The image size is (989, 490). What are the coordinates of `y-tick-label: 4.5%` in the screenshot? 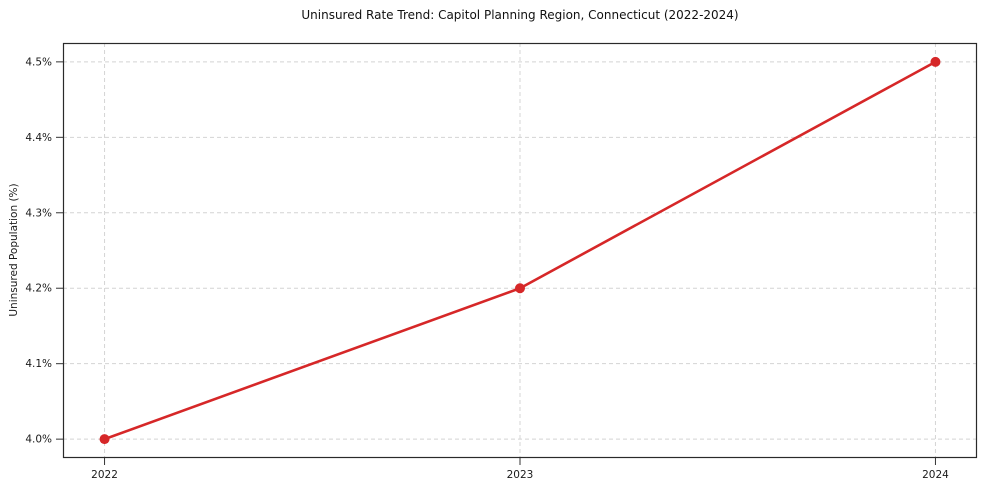 It's located at (38, 62).